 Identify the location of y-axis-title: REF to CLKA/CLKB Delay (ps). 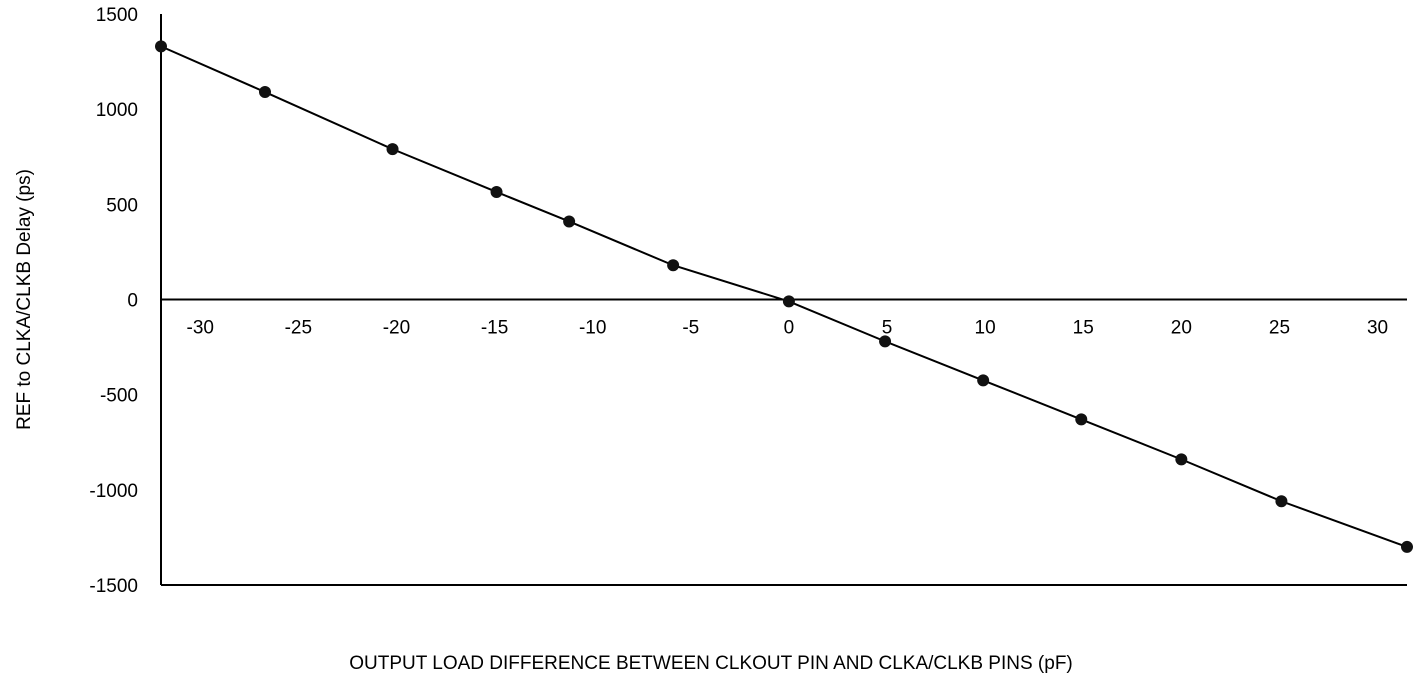
(24, 299).